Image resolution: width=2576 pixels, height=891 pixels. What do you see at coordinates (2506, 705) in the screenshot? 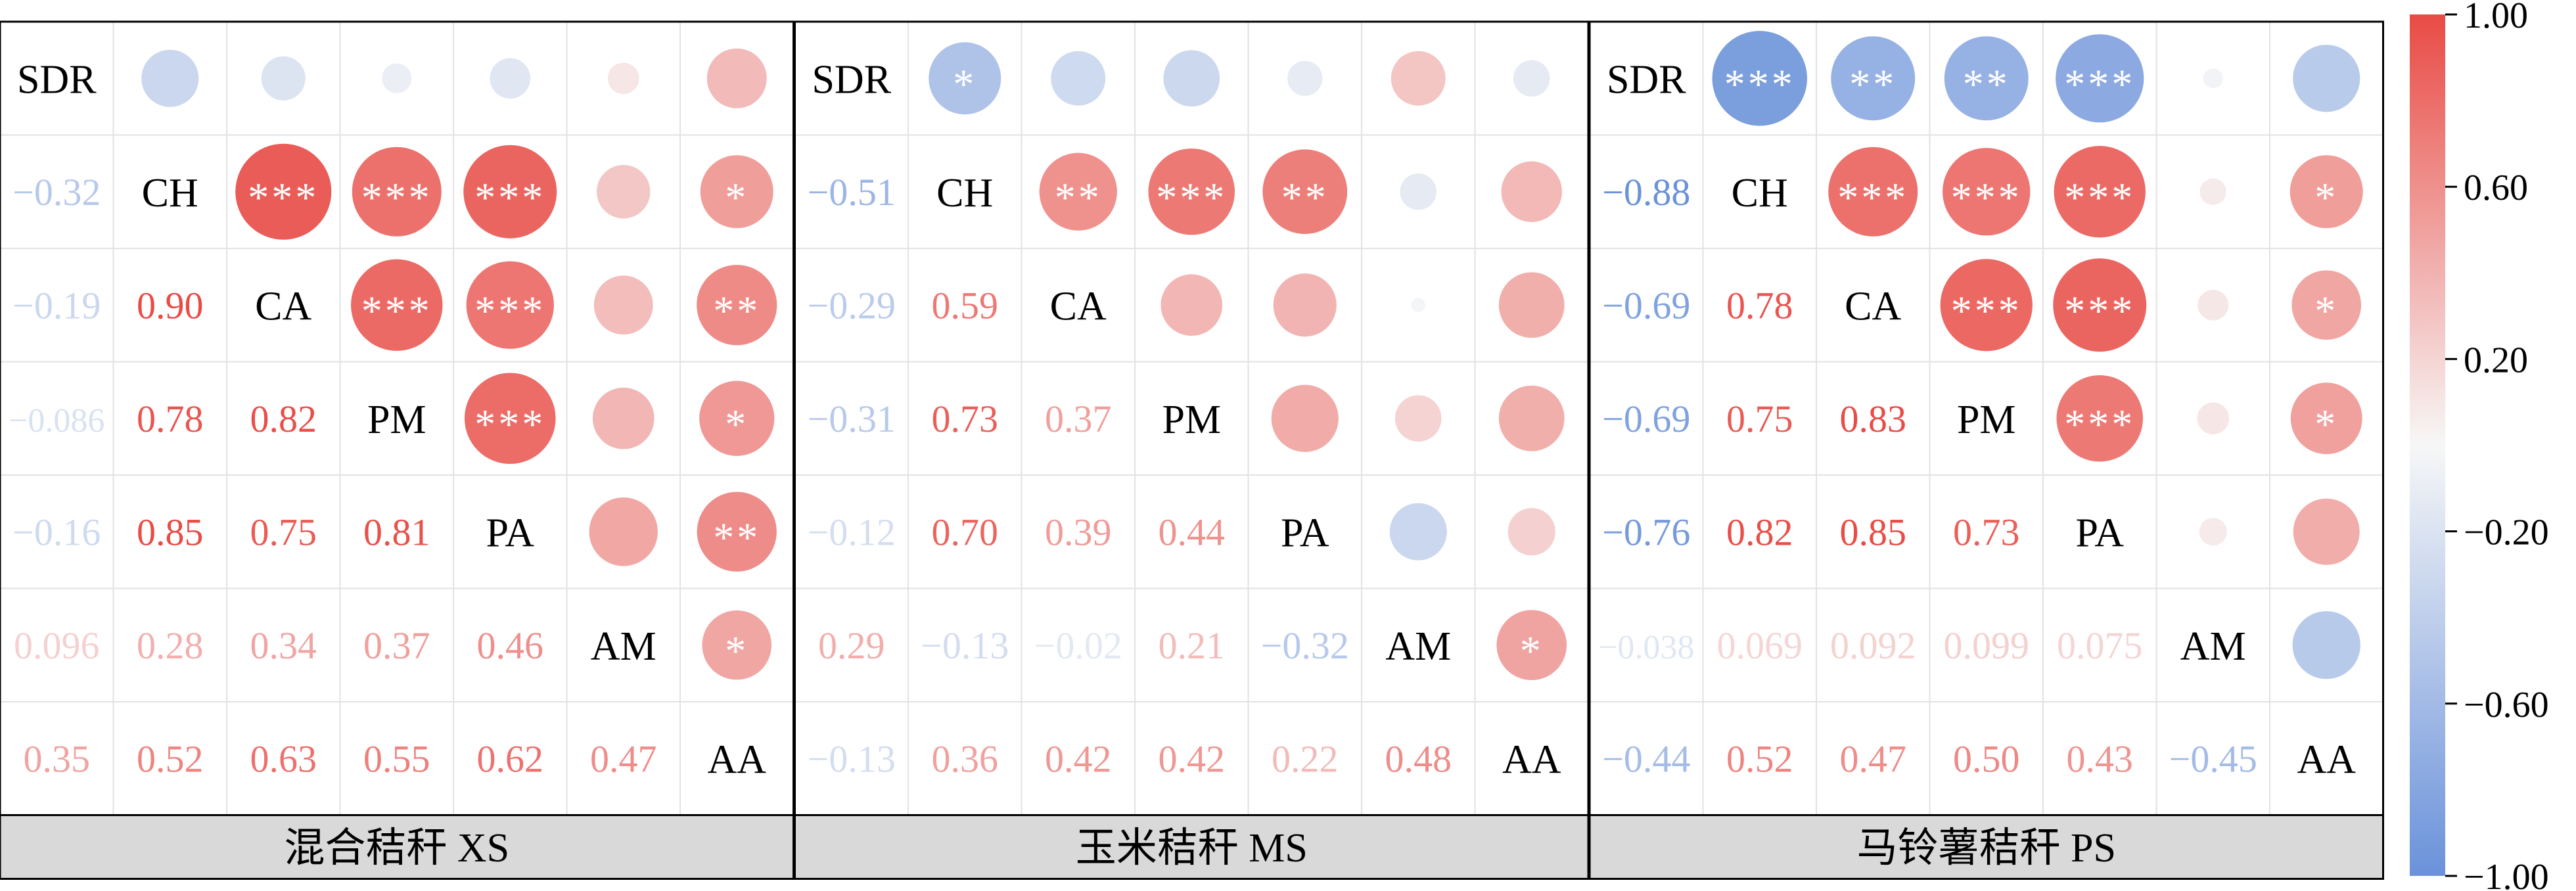
I see `colorbar-tick-label: −0.60` at bounding box center [2506, 705].